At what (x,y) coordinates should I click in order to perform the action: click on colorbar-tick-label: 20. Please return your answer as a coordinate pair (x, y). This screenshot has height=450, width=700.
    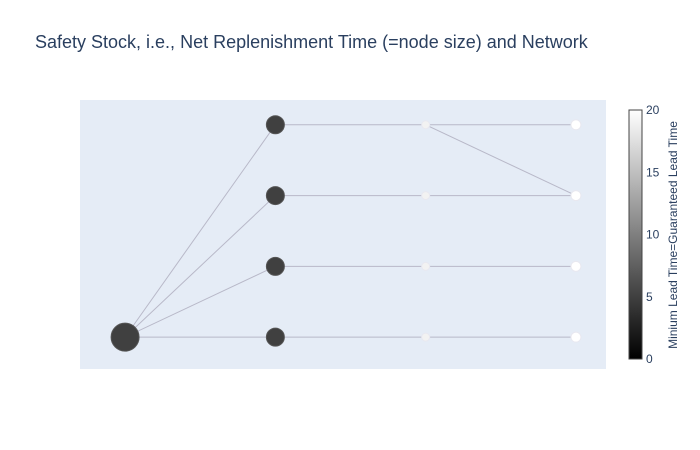
    Looking at the image, I should click on (653, 110).